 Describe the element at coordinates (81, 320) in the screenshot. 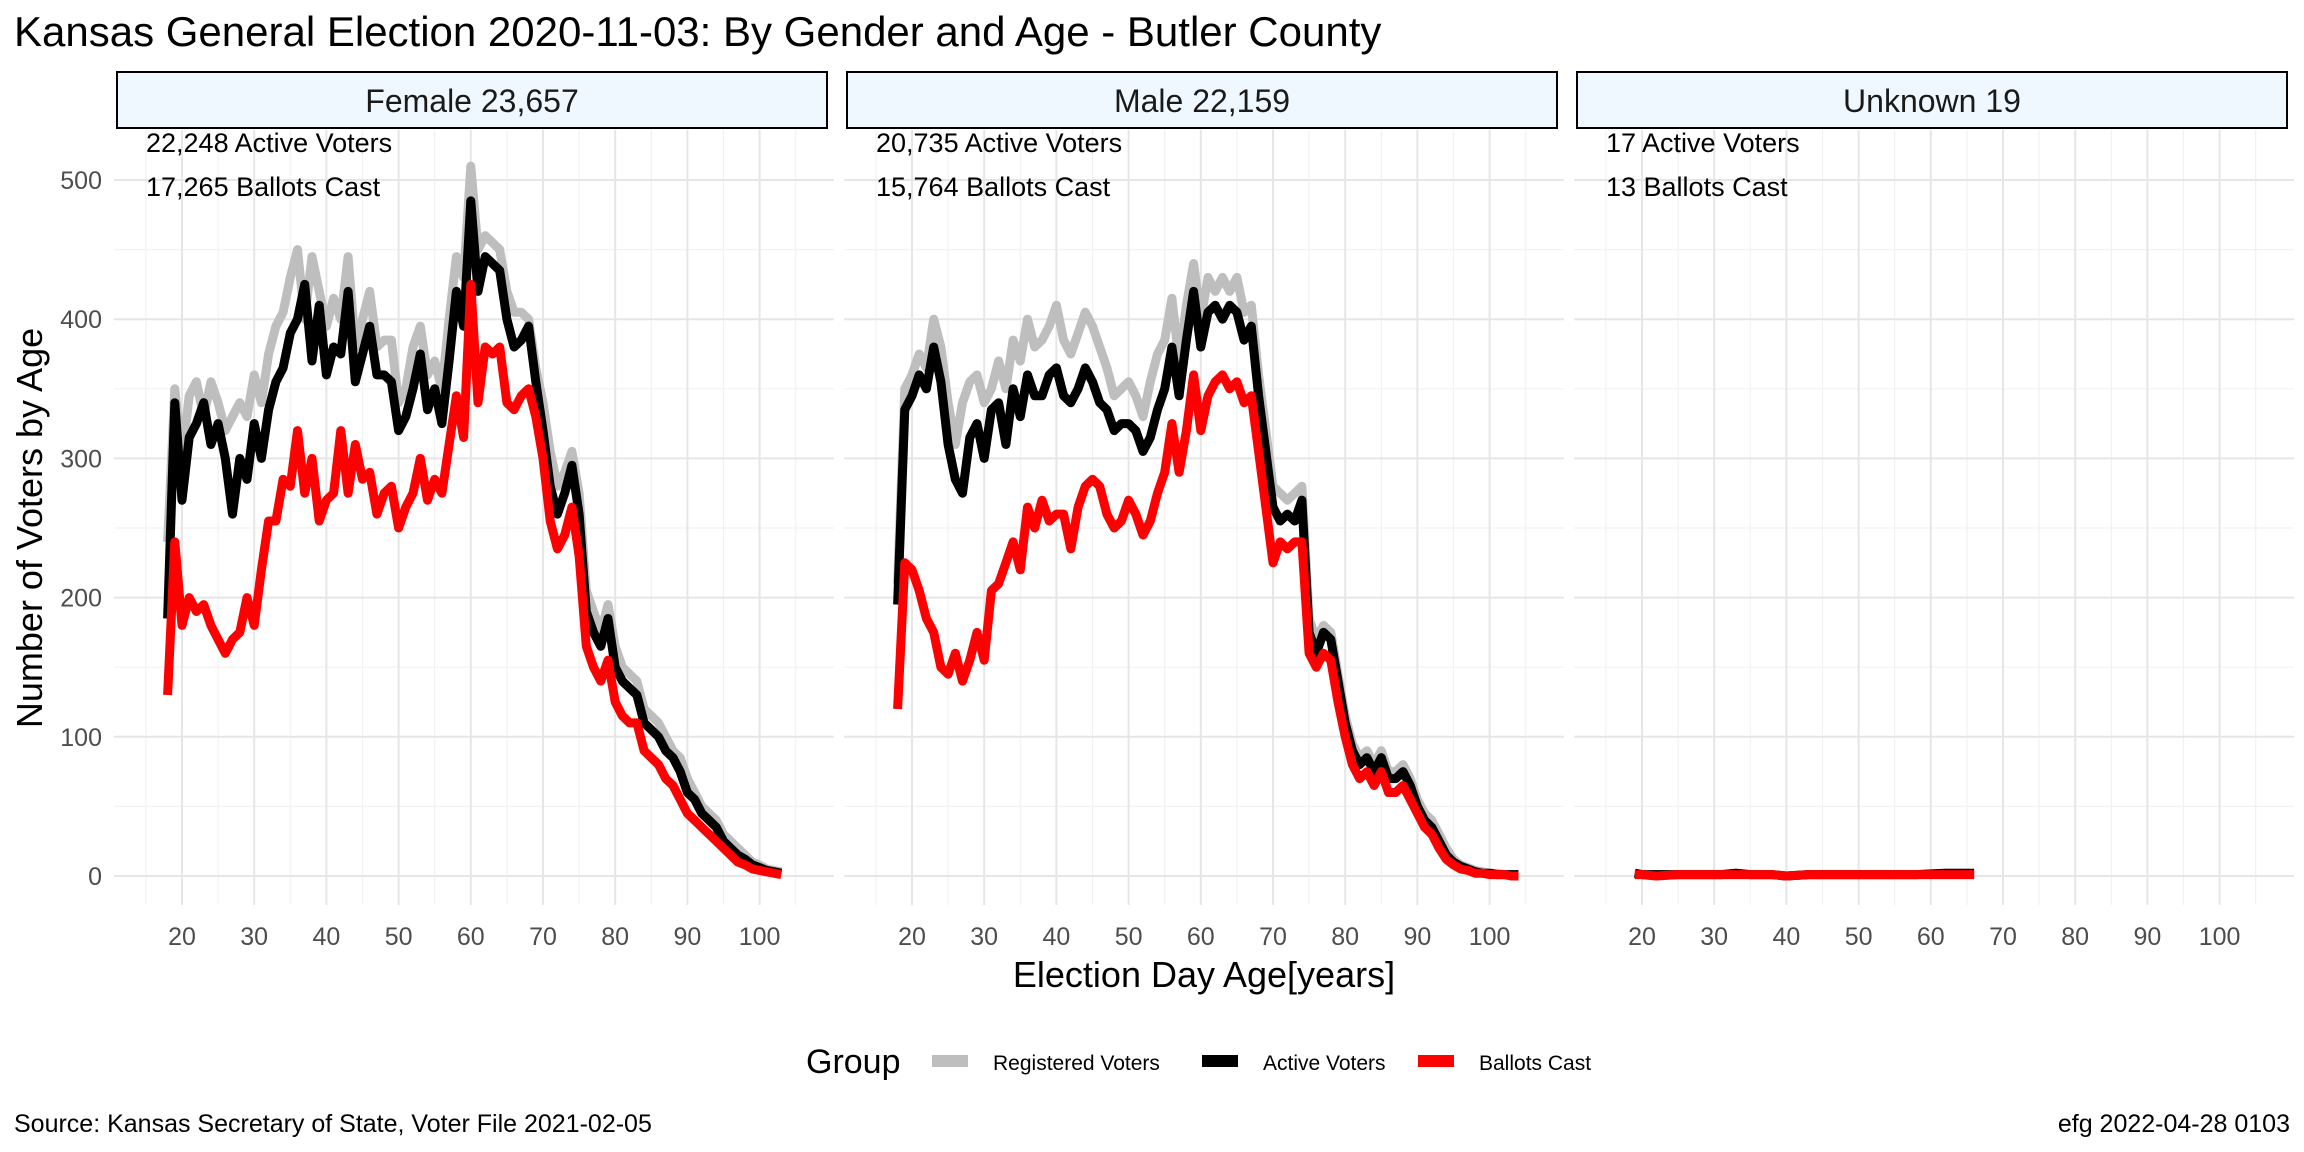

I see `y-tick-label: 400` at that location.